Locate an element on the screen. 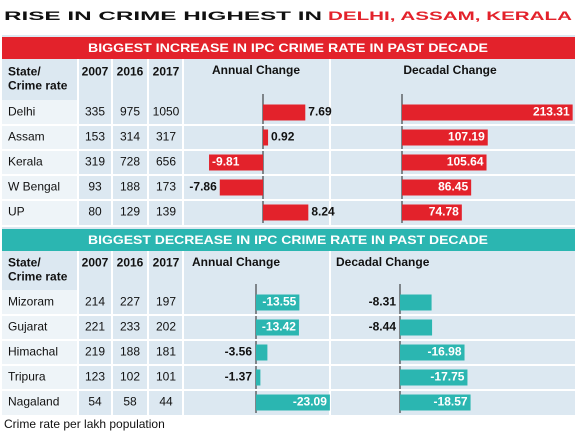 This screenshot has width=577, height=434. crime-rate: 335 is located at coordinates (95, 112).